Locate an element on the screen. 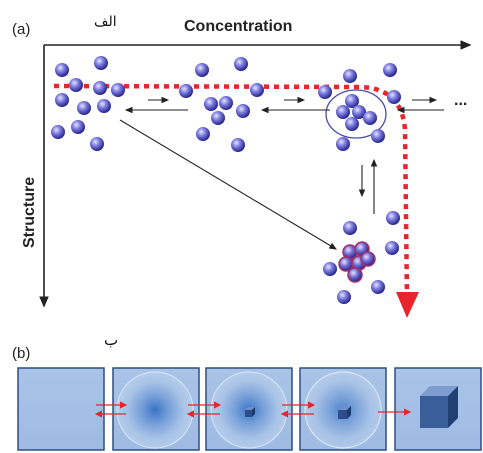 The image size is (483, 453). monomer-group is located at coordinates (88, 103).